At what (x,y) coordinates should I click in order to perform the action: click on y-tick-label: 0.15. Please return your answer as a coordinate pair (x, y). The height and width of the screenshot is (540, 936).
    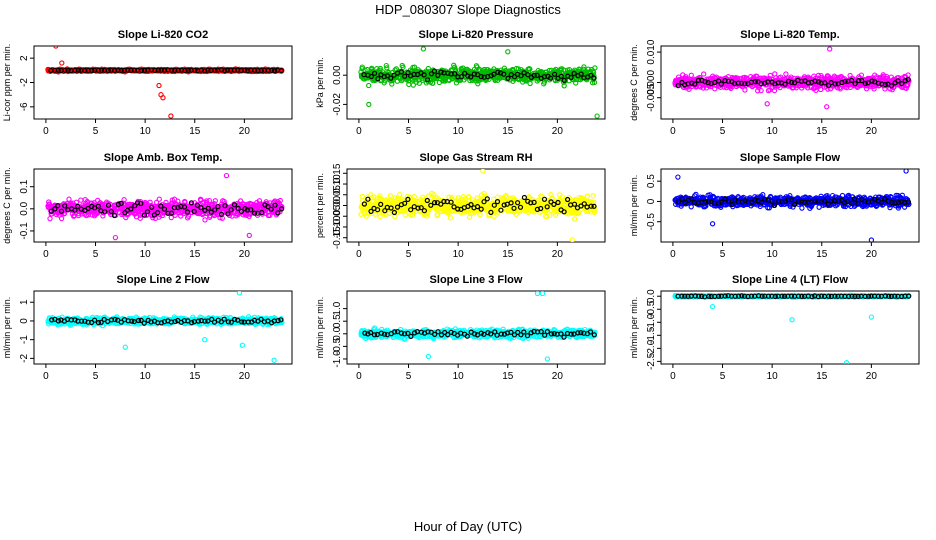
    Looking at the image, I should click on (337, 173).